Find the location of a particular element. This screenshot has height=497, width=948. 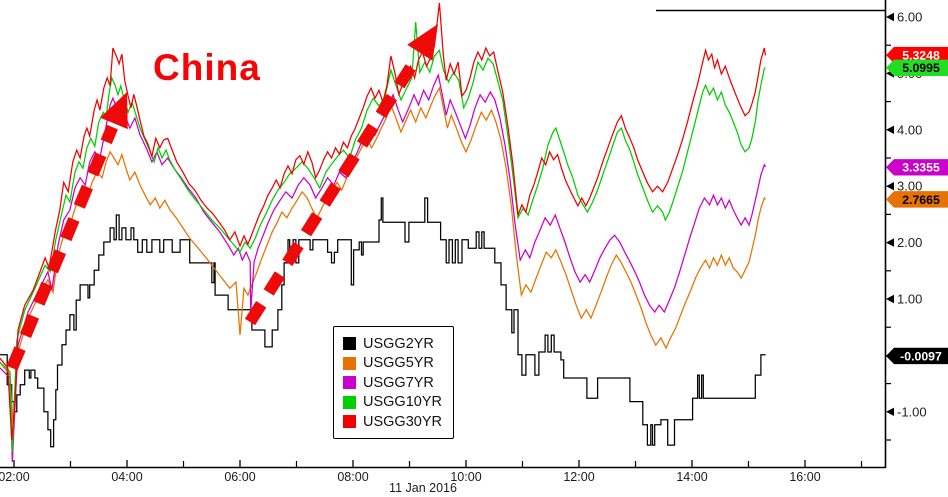

y-tick-pointer-2.00 is located at coordinates (890, 242).